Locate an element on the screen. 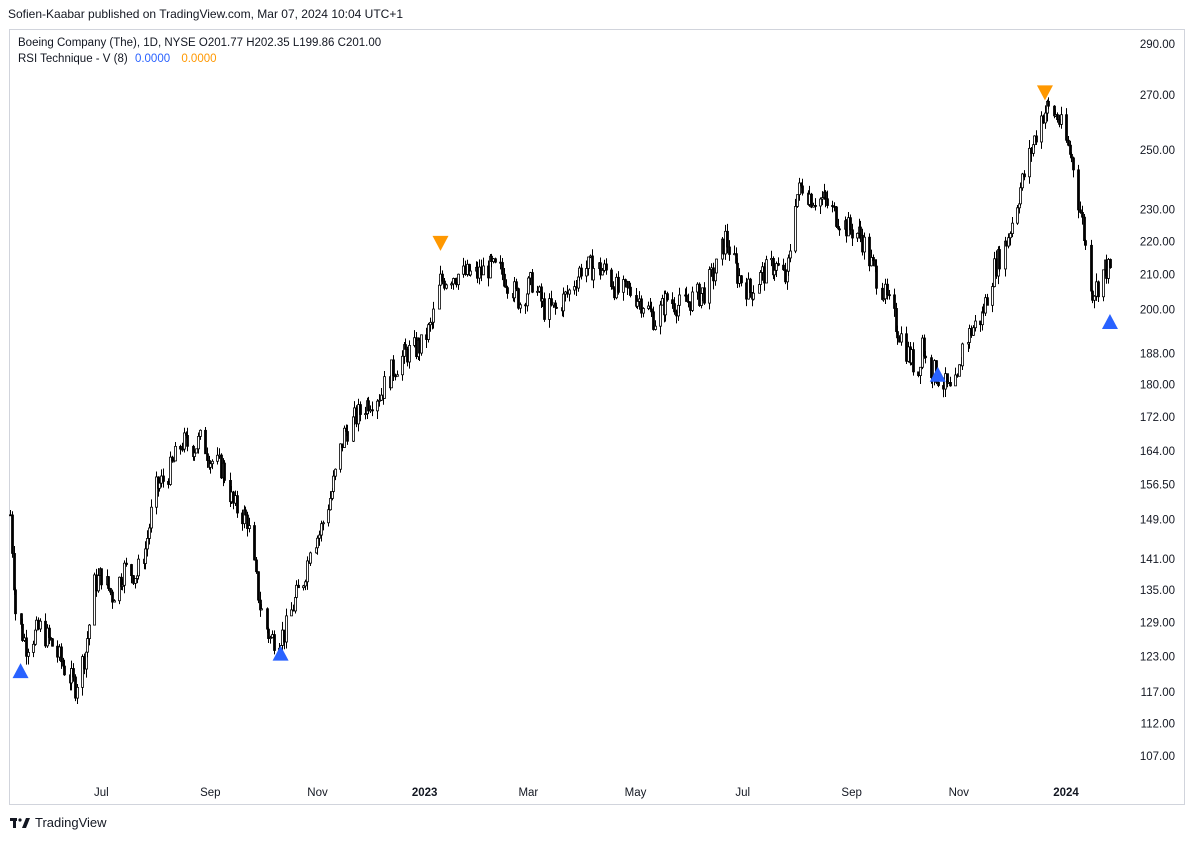 The width and height of the screenshot is (1195, 841). x-tick-label: 2023 is located at coordinates (425, 793).